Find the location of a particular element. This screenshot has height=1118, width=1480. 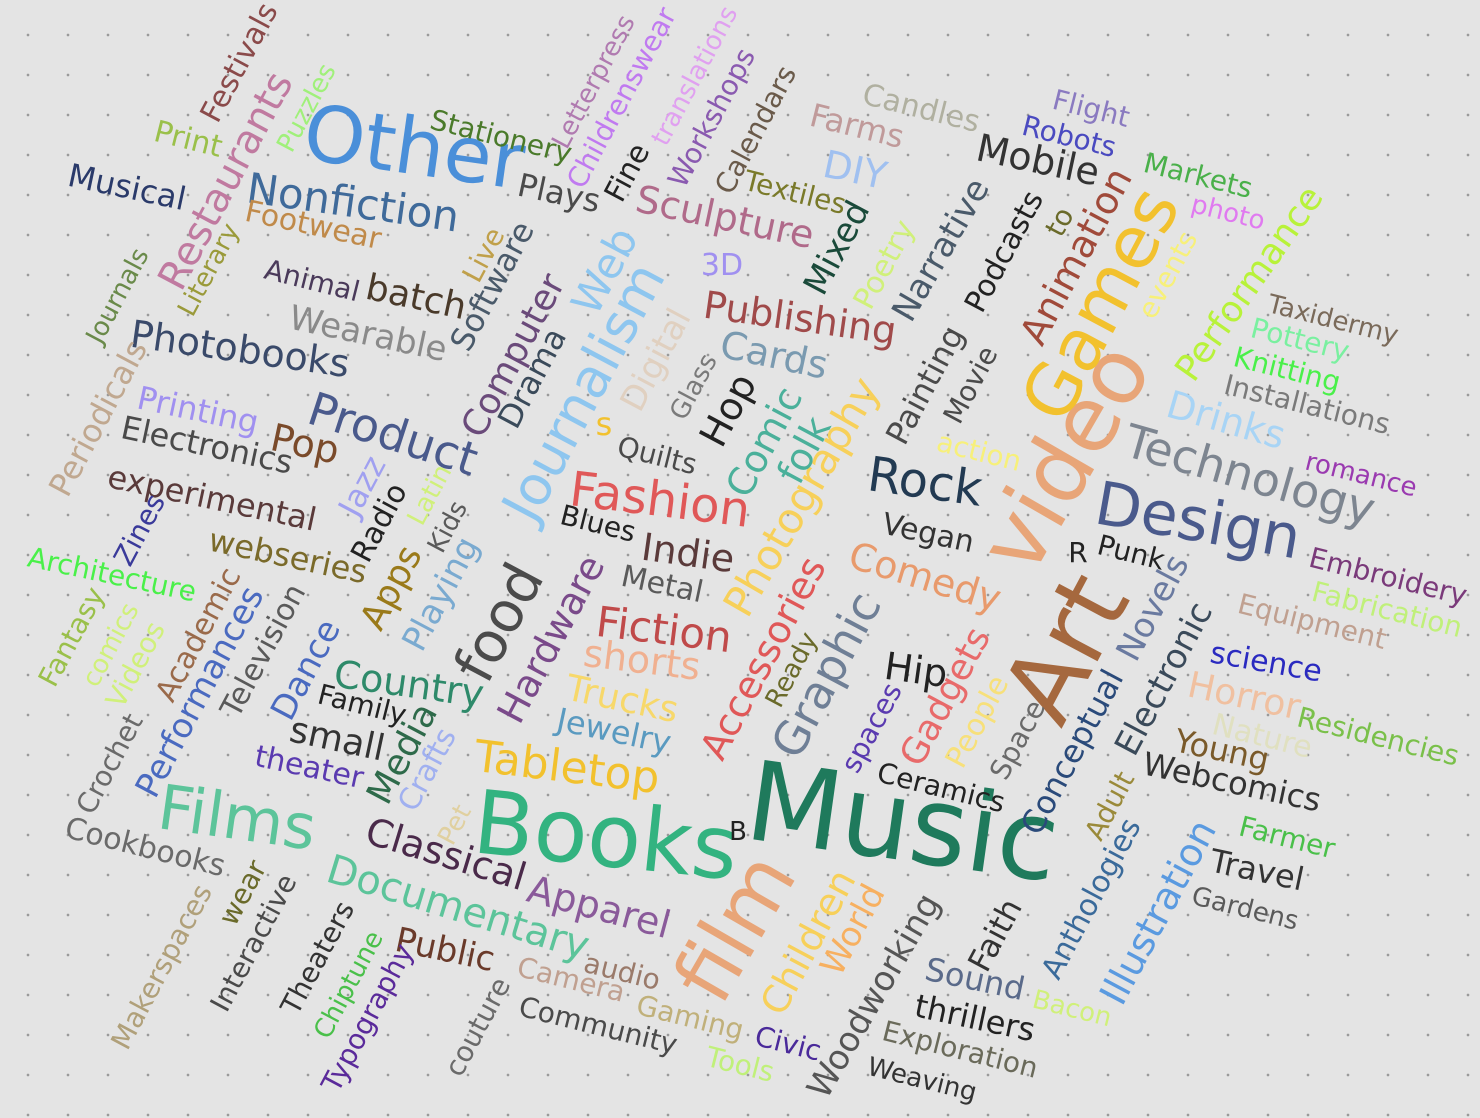

word-crochet: Crochet is located at coordinates (109, 763).